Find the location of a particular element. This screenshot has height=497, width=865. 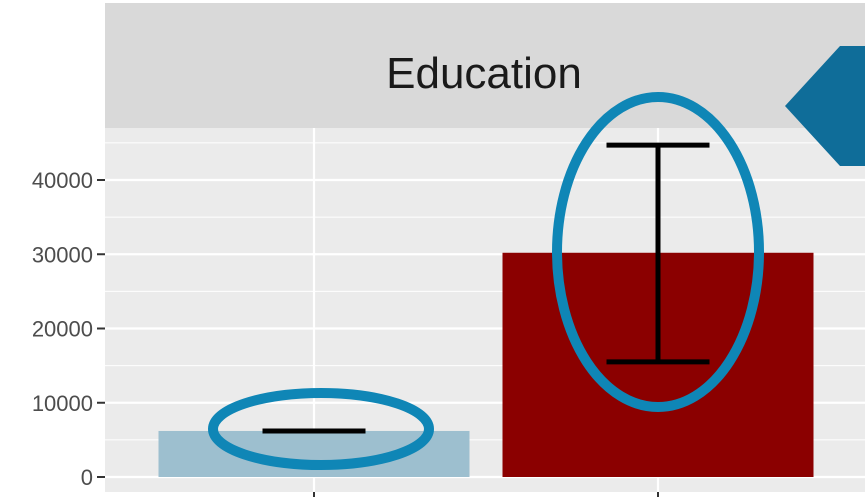

highlight-ellipse-small is located at coordinates (321, 429).